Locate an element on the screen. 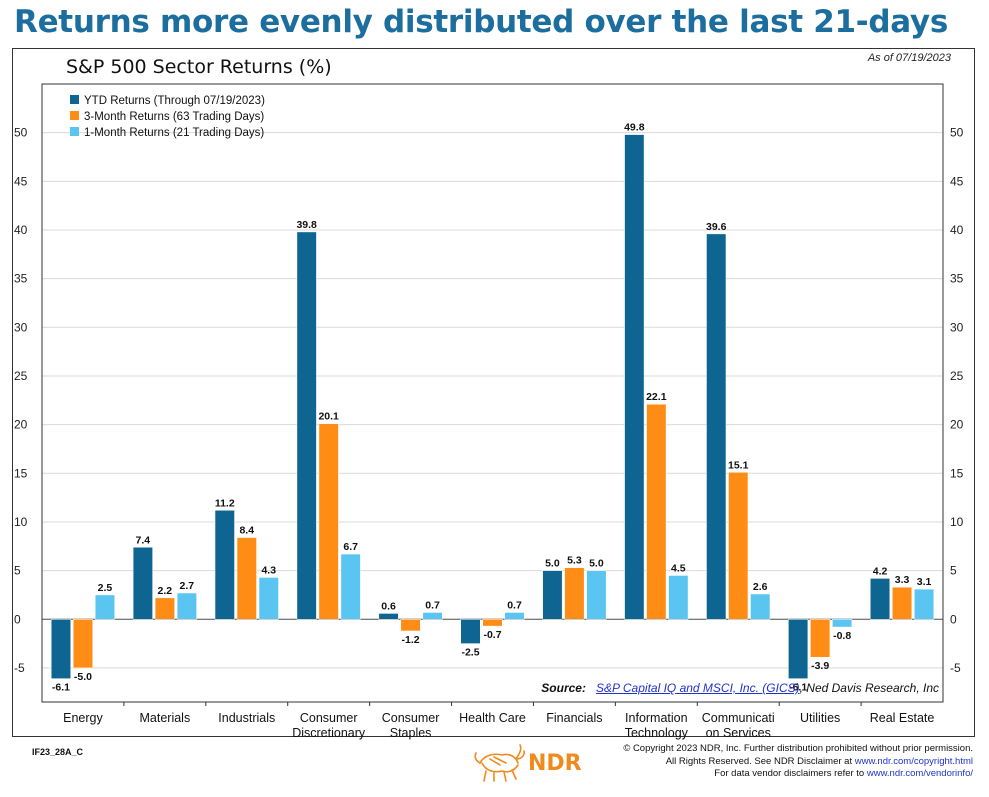 The image size is (989, 797). category-label: Energy is located at coordinates (83, 718).